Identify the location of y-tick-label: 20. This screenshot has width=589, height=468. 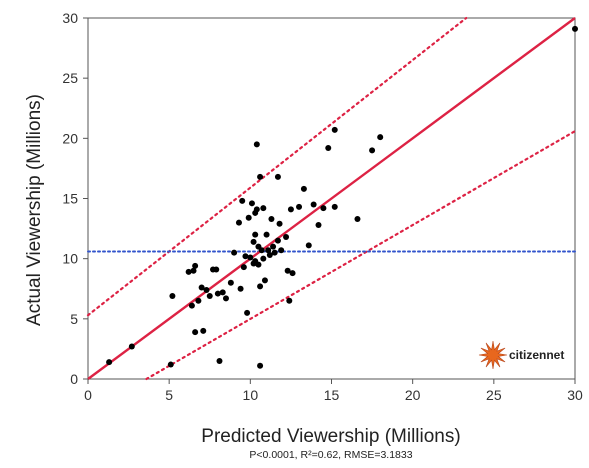
(70, 138).